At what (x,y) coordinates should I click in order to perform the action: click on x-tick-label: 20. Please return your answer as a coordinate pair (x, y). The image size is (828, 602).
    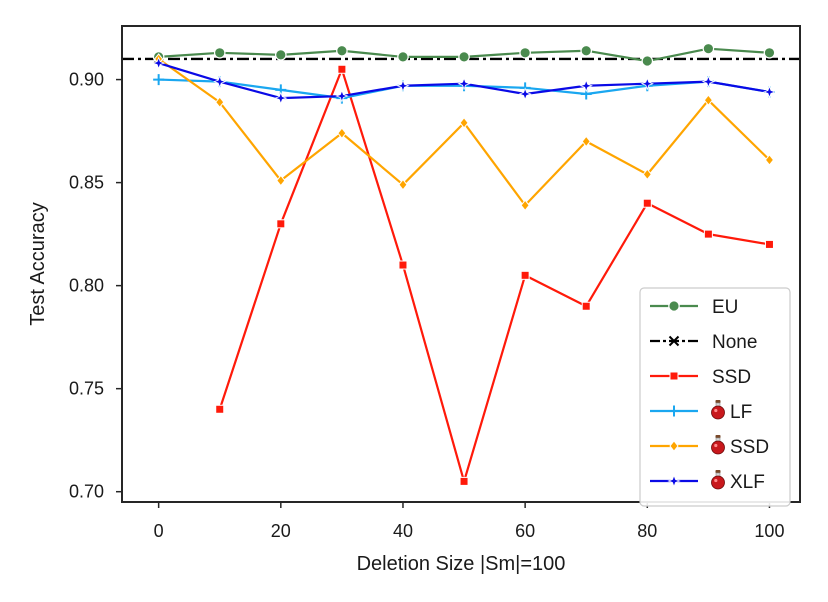
    Looking at the image, I should click on (281, 531).